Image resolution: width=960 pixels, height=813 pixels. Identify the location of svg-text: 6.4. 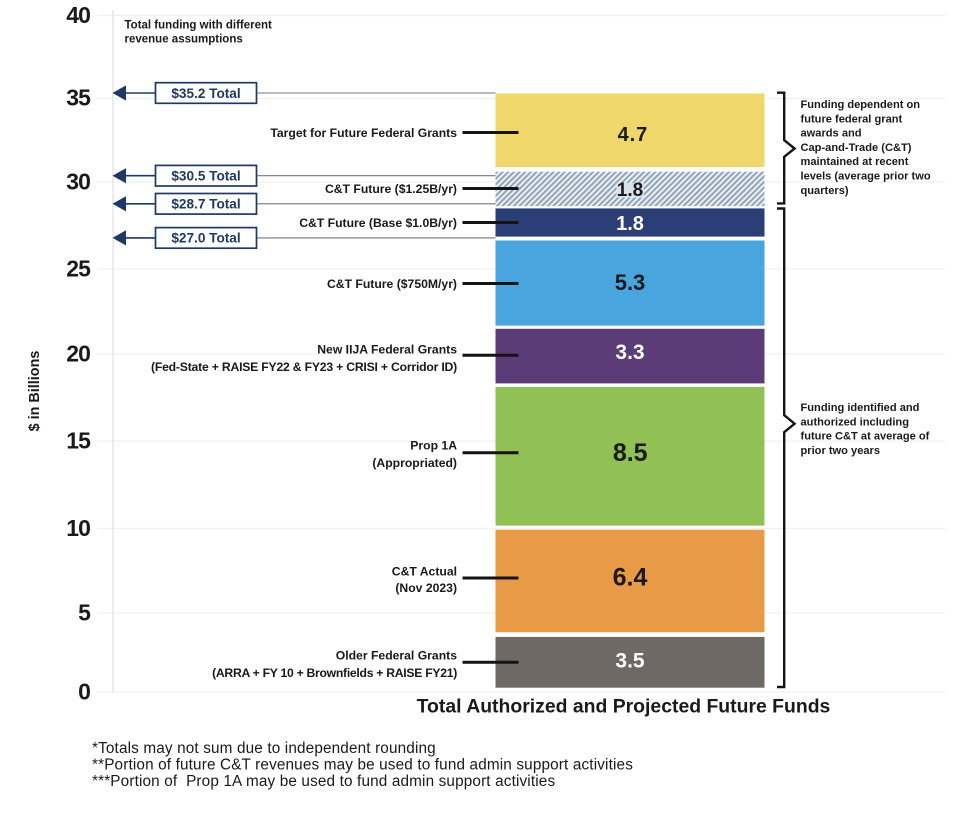
(630, 577).